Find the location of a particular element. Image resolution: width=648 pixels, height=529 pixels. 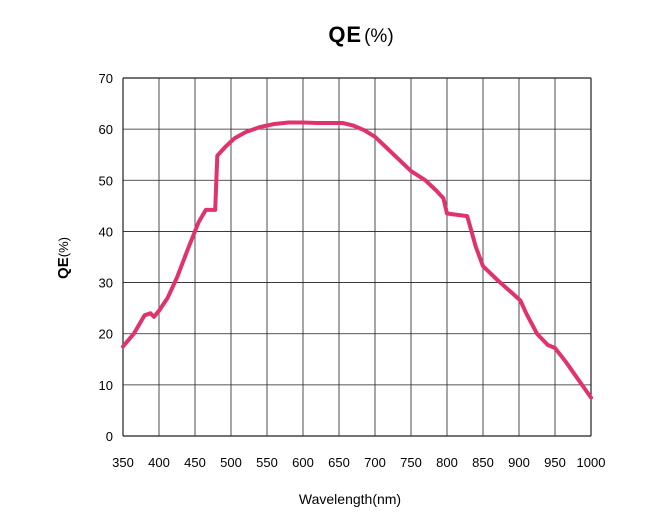

x-tick-400: 400 is located at coordinates (159, 462).